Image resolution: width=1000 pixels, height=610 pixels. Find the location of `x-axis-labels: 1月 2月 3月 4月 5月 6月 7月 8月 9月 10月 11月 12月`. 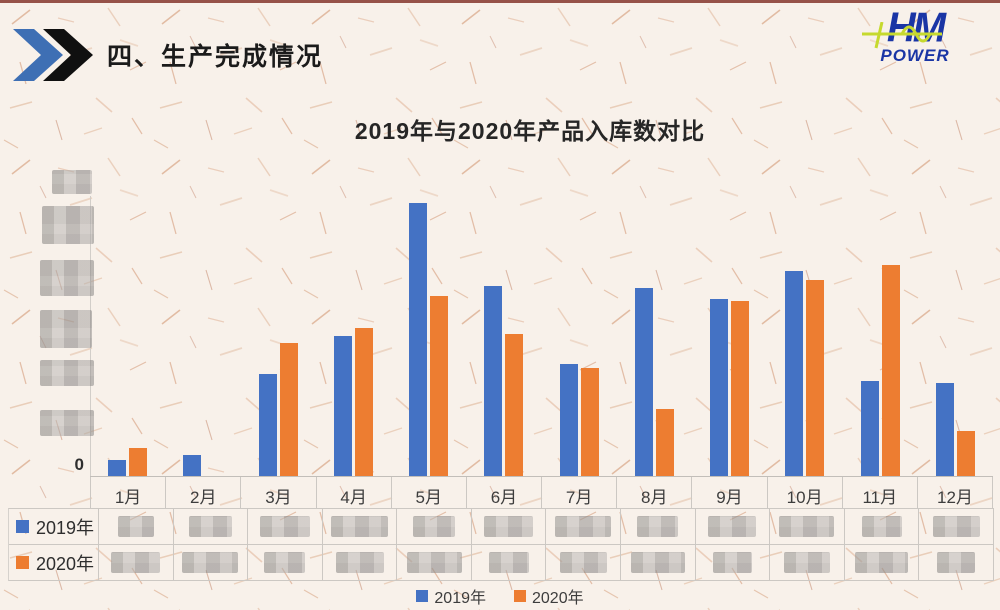

x-axis-labels: 1月 2月 3月 4月 5月 6月 7月 8月 9月 10月 11月 12月 is located at coordinates (542, 492).